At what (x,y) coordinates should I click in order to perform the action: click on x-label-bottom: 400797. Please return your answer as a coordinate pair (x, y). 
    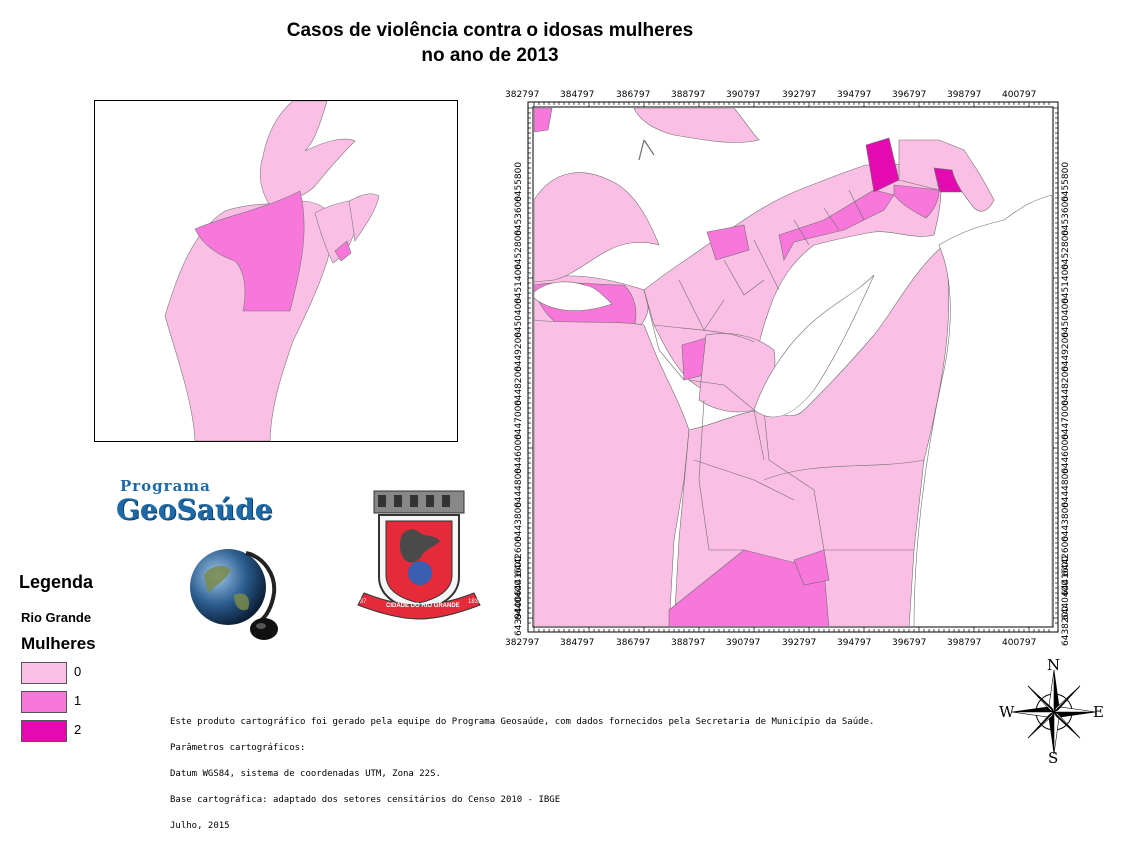
    Looking at the image, I should click on (1019, 643).